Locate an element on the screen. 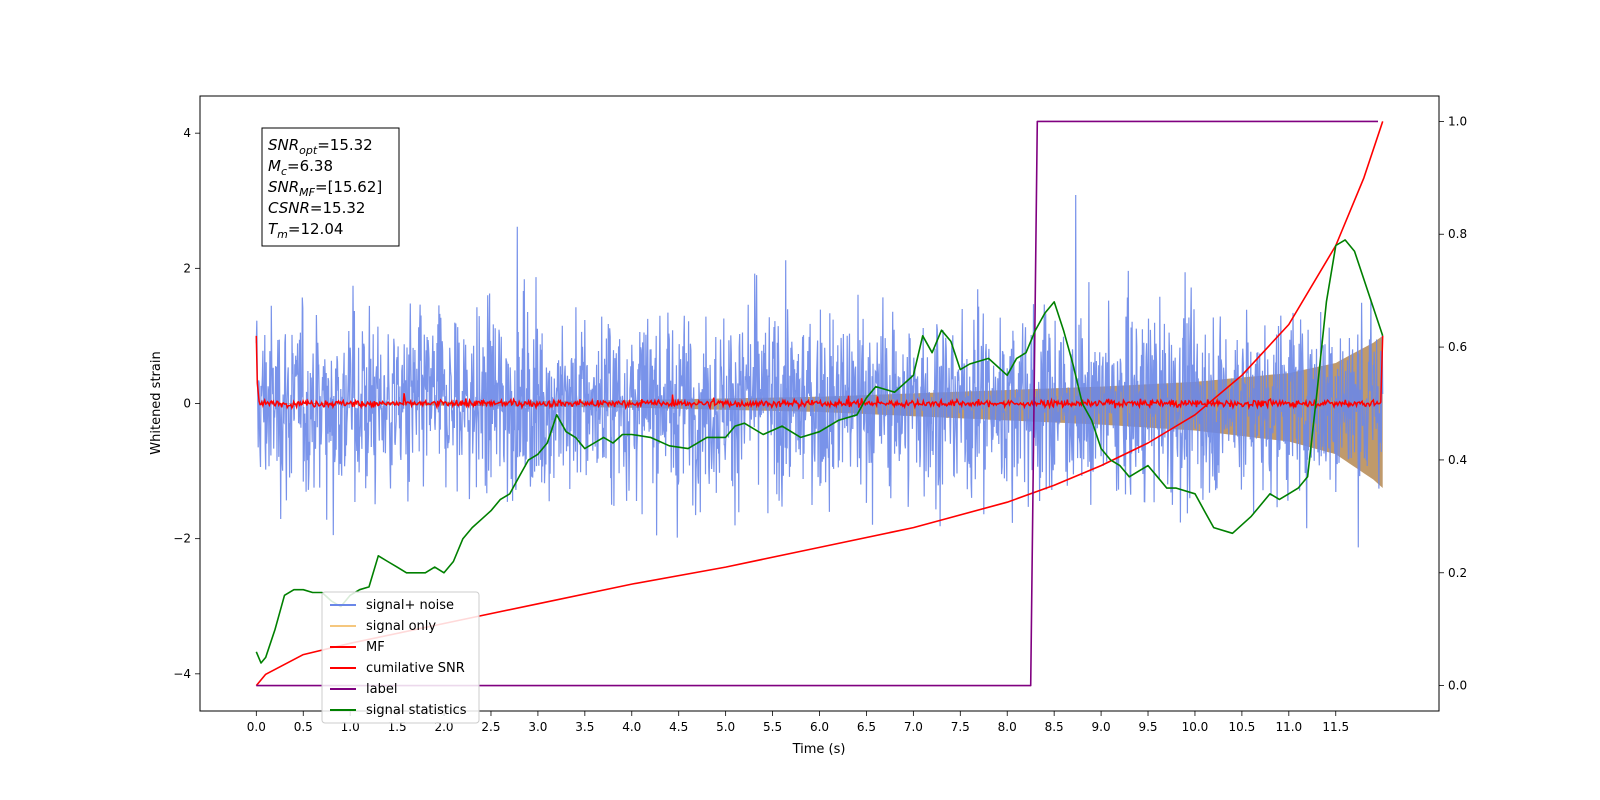 The width and height of the screenshot is (1600, 800). annotation-line: Mc=6.38 is located at coordinates (300, 167).